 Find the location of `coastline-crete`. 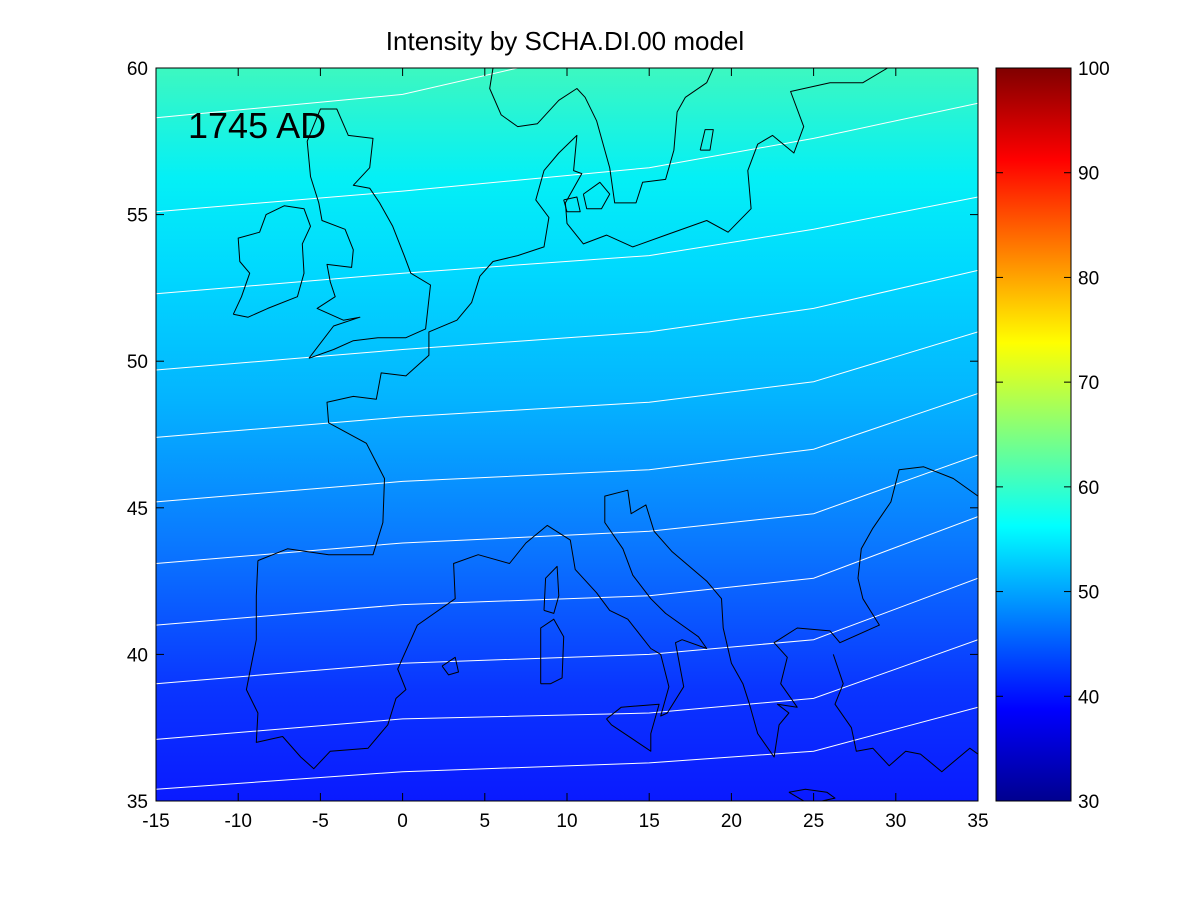

coastline-crete is located at coordinates (812, 794).